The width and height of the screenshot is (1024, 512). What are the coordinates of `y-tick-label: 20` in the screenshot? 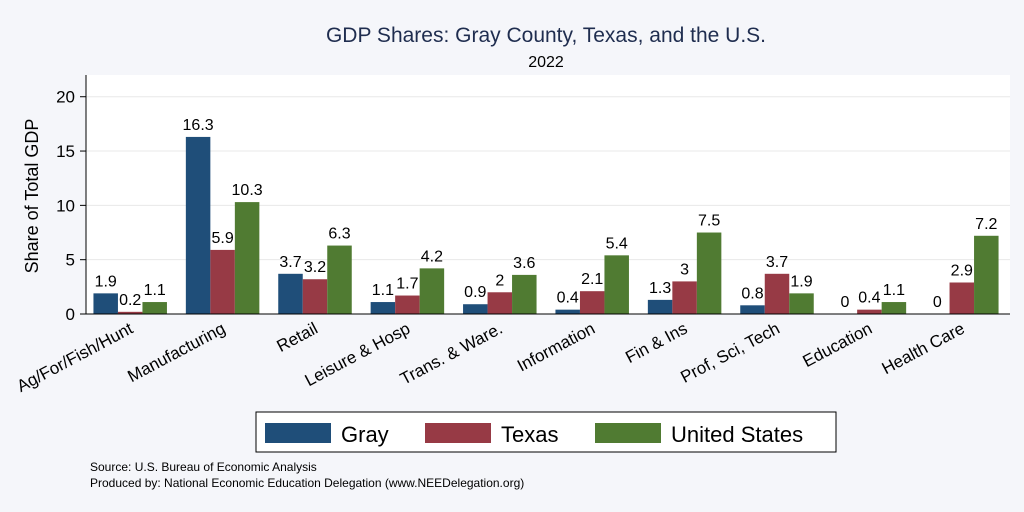 It's located at (65, 97).